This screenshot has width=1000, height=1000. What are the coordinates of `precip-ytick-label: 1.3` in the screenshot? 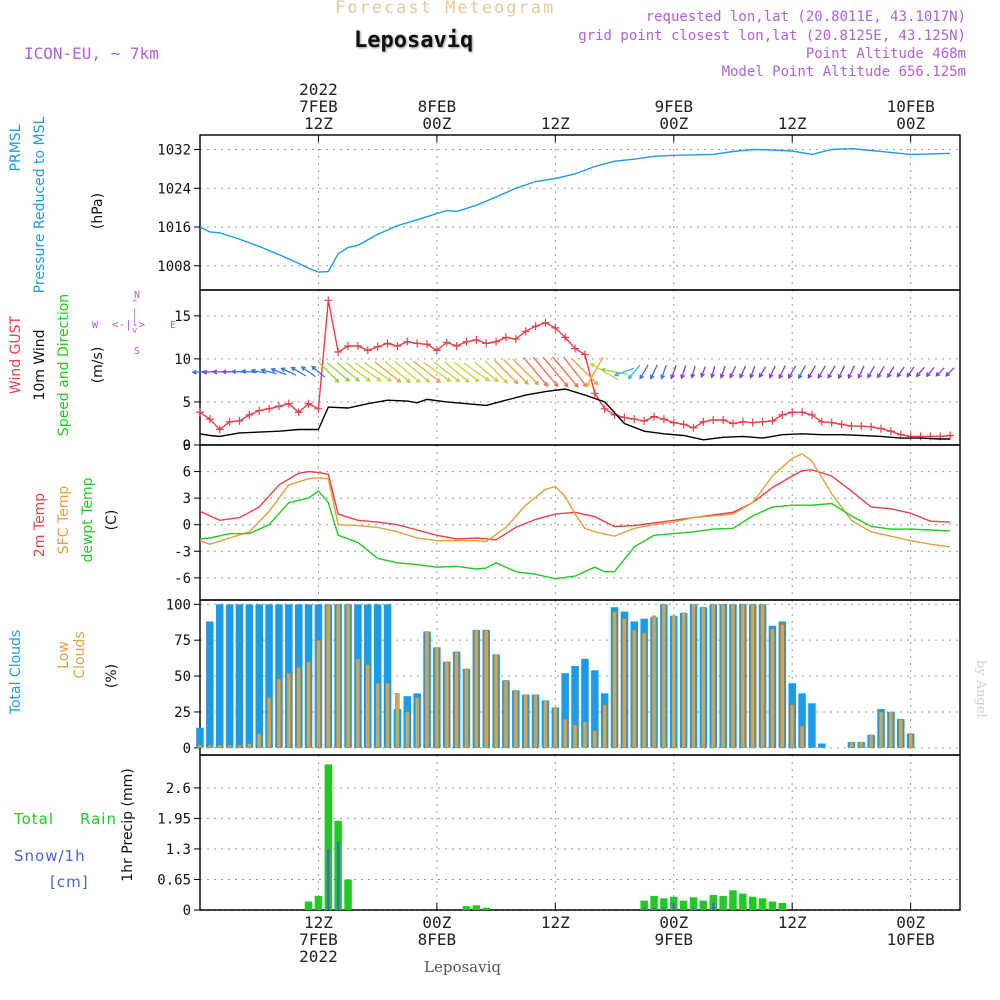 It's located at (178, 850).